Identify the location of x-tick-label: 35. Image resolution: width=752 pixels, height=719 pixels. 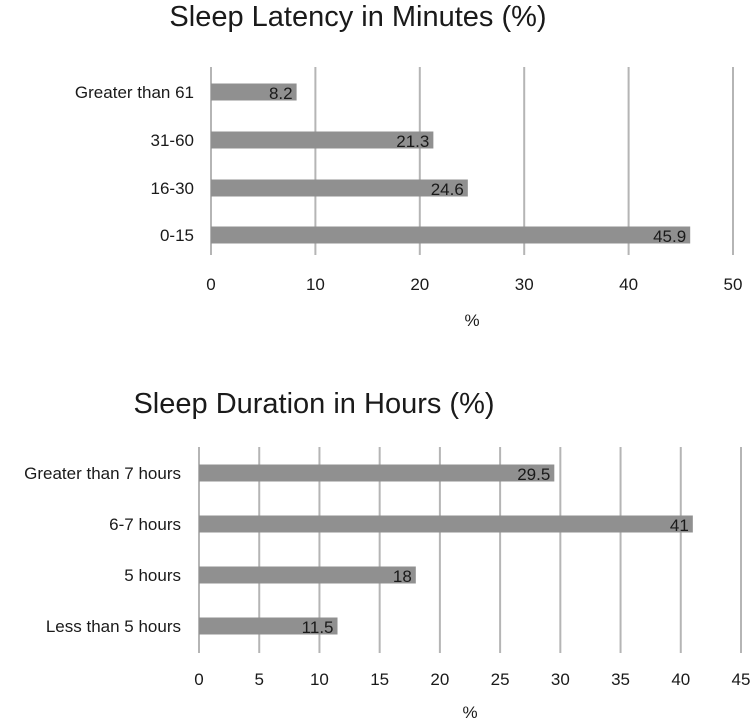
(620, 679).